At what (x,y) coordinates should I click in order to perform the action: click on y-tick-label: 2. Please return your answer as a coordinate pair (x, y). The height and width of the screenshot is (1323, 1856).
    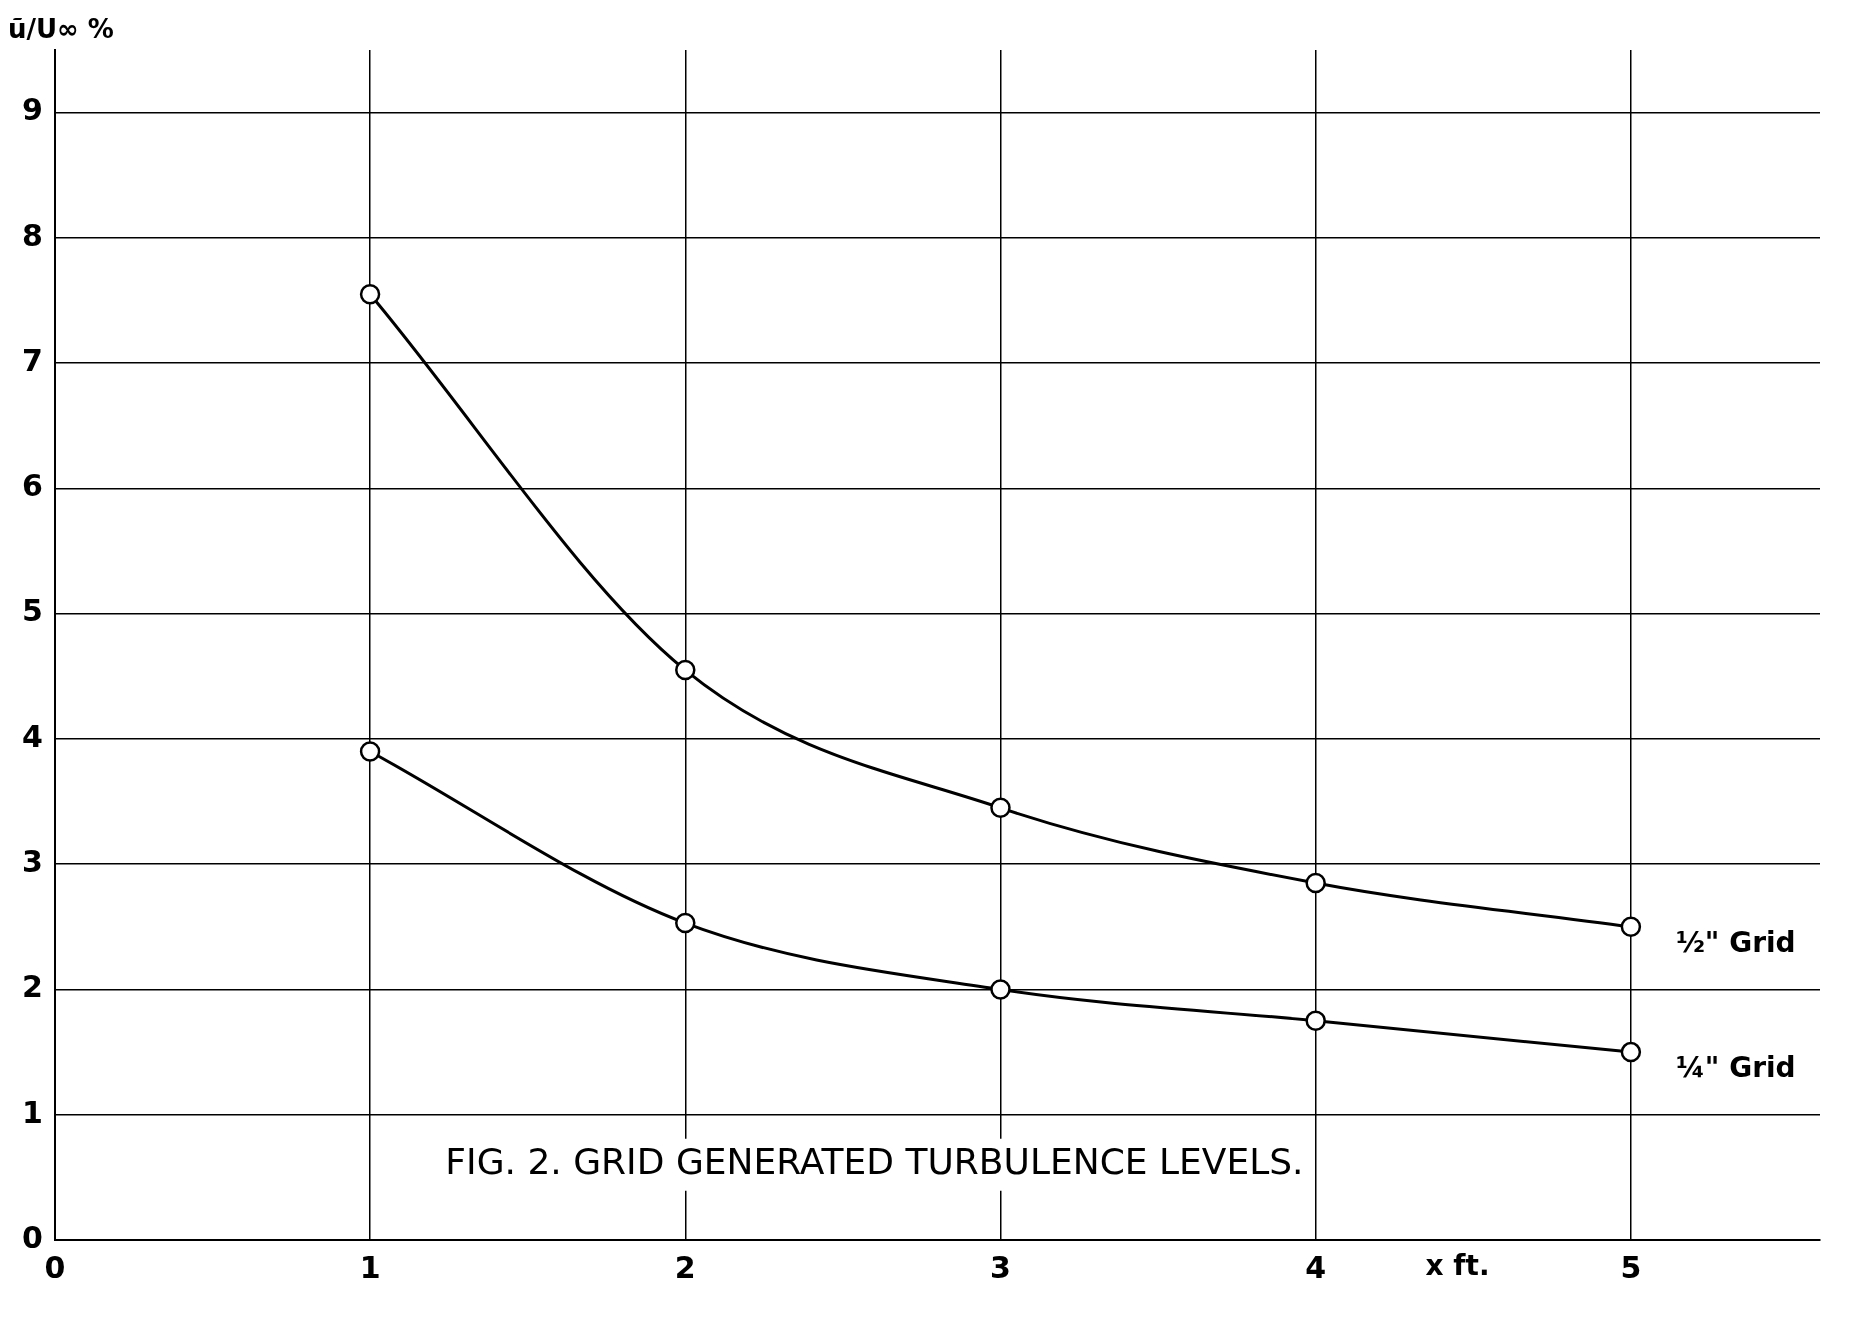
    Looking at the image, I should click on (32, 987).